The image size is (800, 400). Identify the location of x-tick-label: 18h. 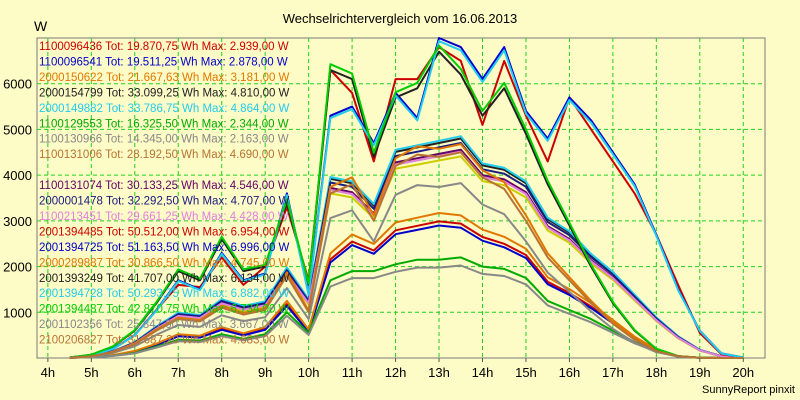
(656, 372).